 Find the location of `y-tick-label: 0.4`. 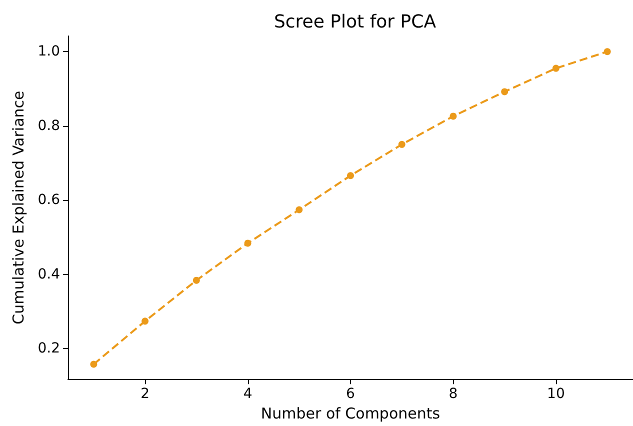

y-tick-label: 0.4 is located at coordinates (49, 274).